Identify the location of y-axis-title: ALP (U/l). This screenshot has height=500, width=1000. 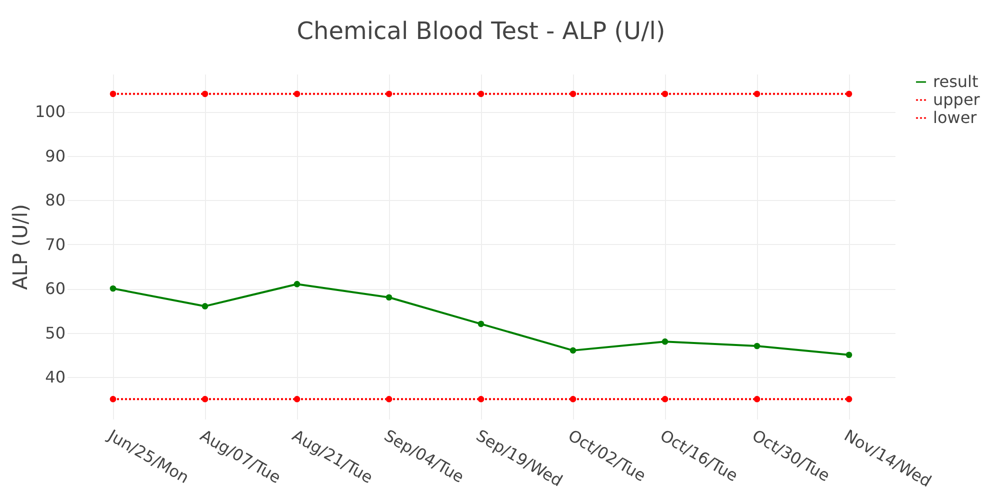
(20, 247).